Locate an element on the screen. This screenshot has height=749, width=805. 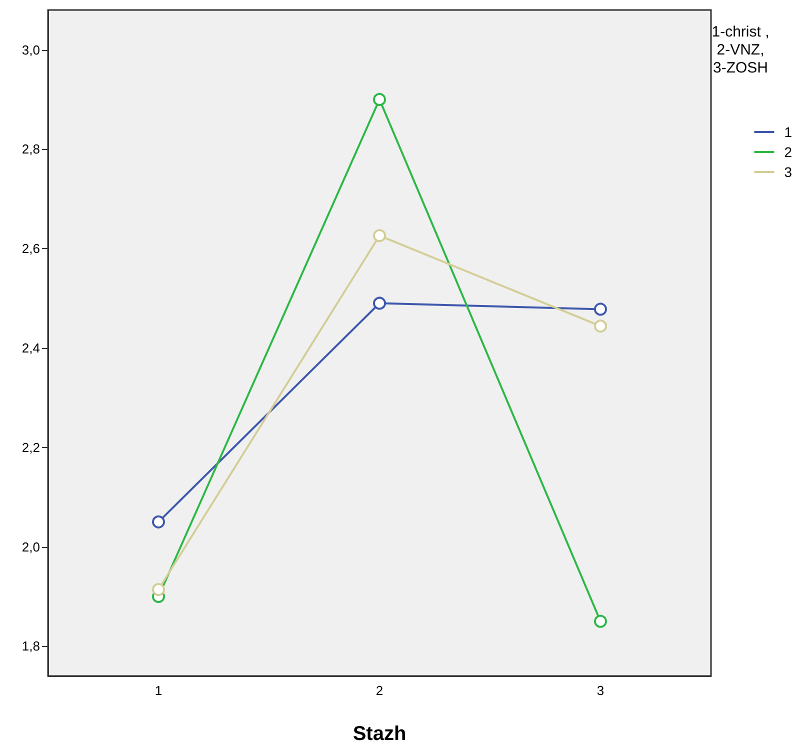
legend-label: 3 is located at coordinates (788, 172).